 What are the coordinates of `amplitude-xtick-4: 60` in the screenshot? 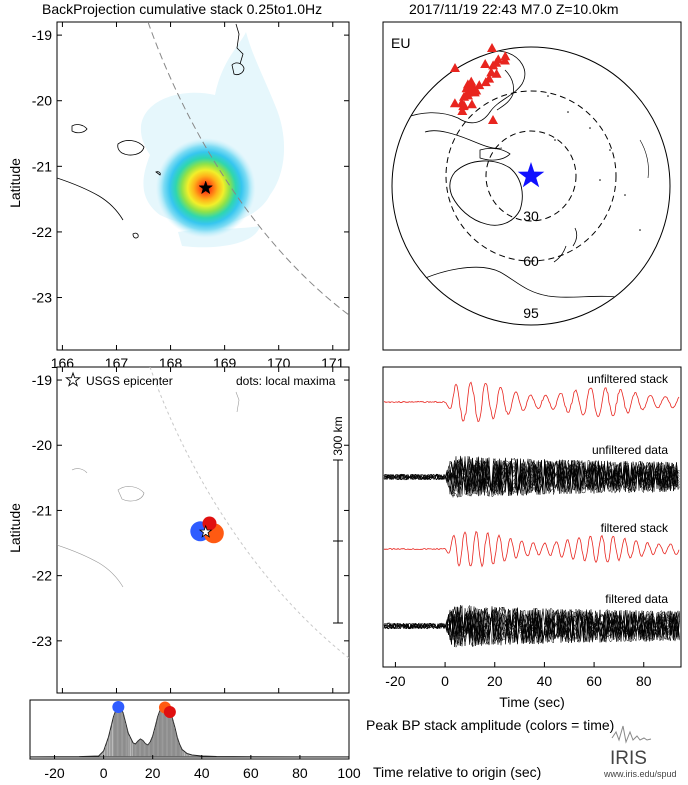 It's located at (251, 773).